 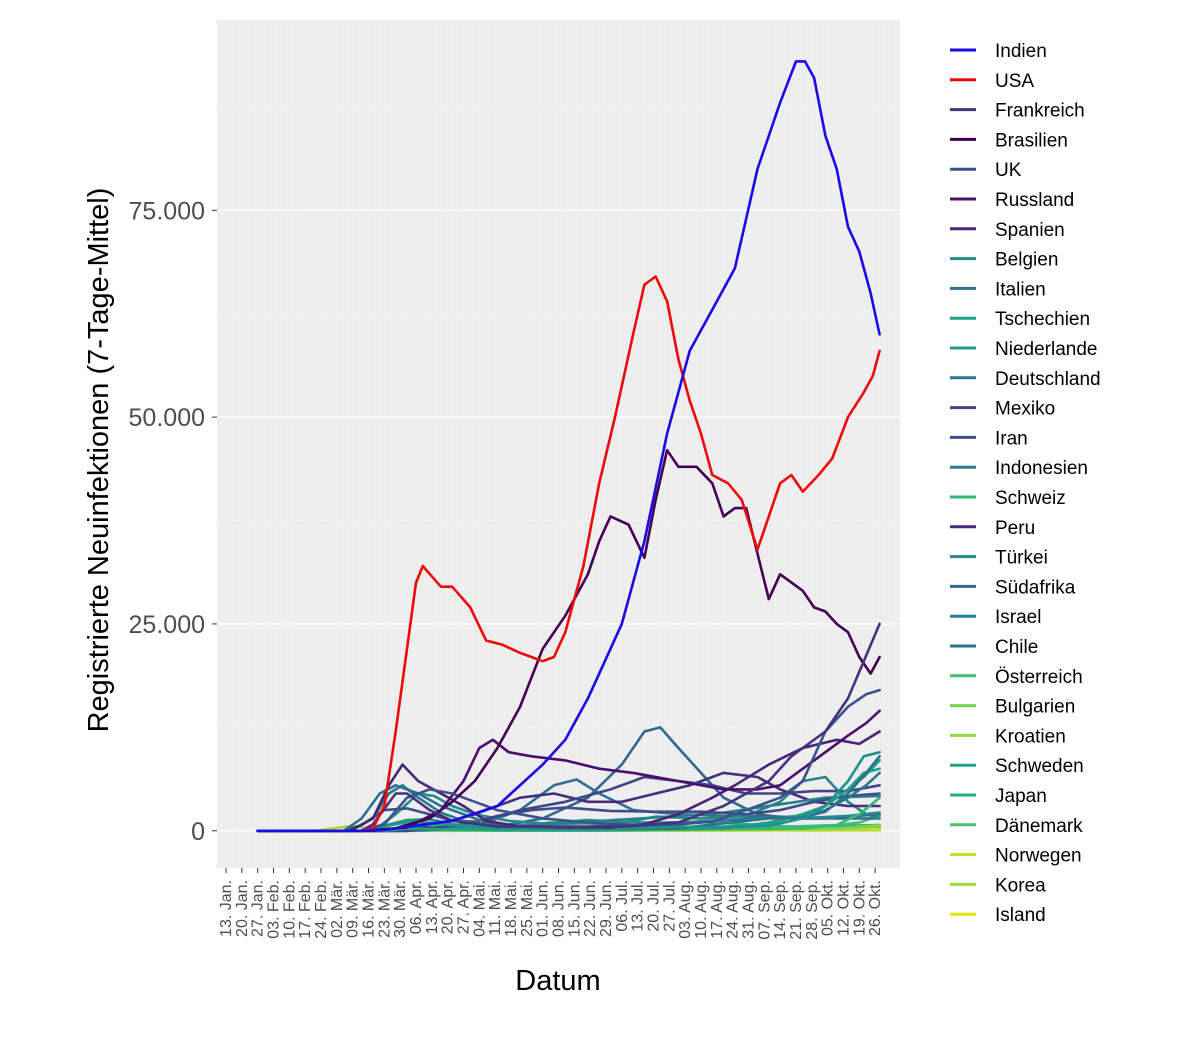 What do you see at coordinates (1039, 677) in the screenshot?
I see `legend-label: Österreich` at bounding box center [1039, 677].